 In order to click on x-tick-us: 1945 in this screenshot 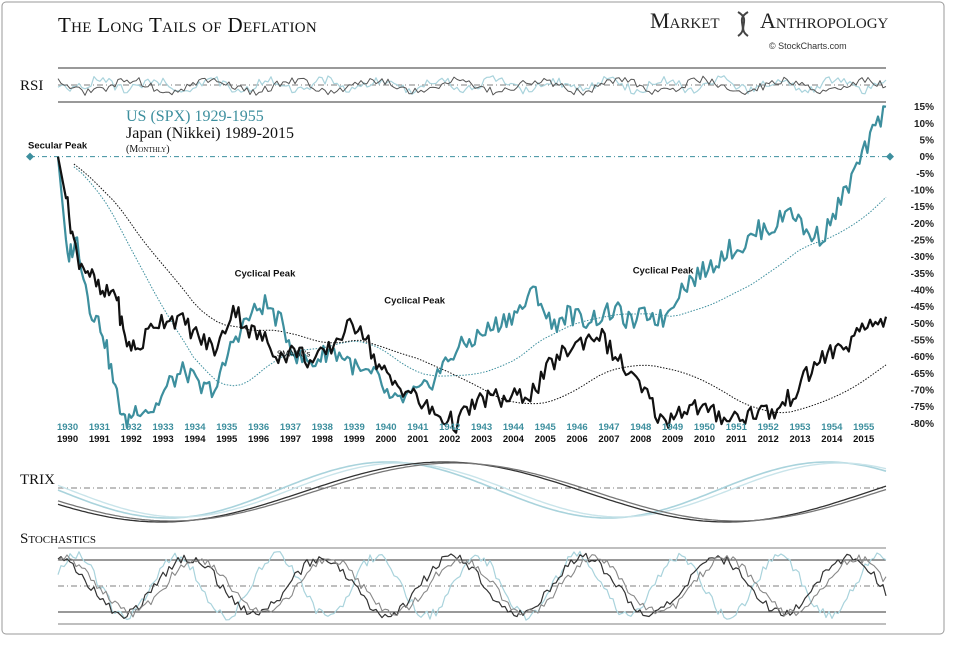, I will do `click(546, 427)`.